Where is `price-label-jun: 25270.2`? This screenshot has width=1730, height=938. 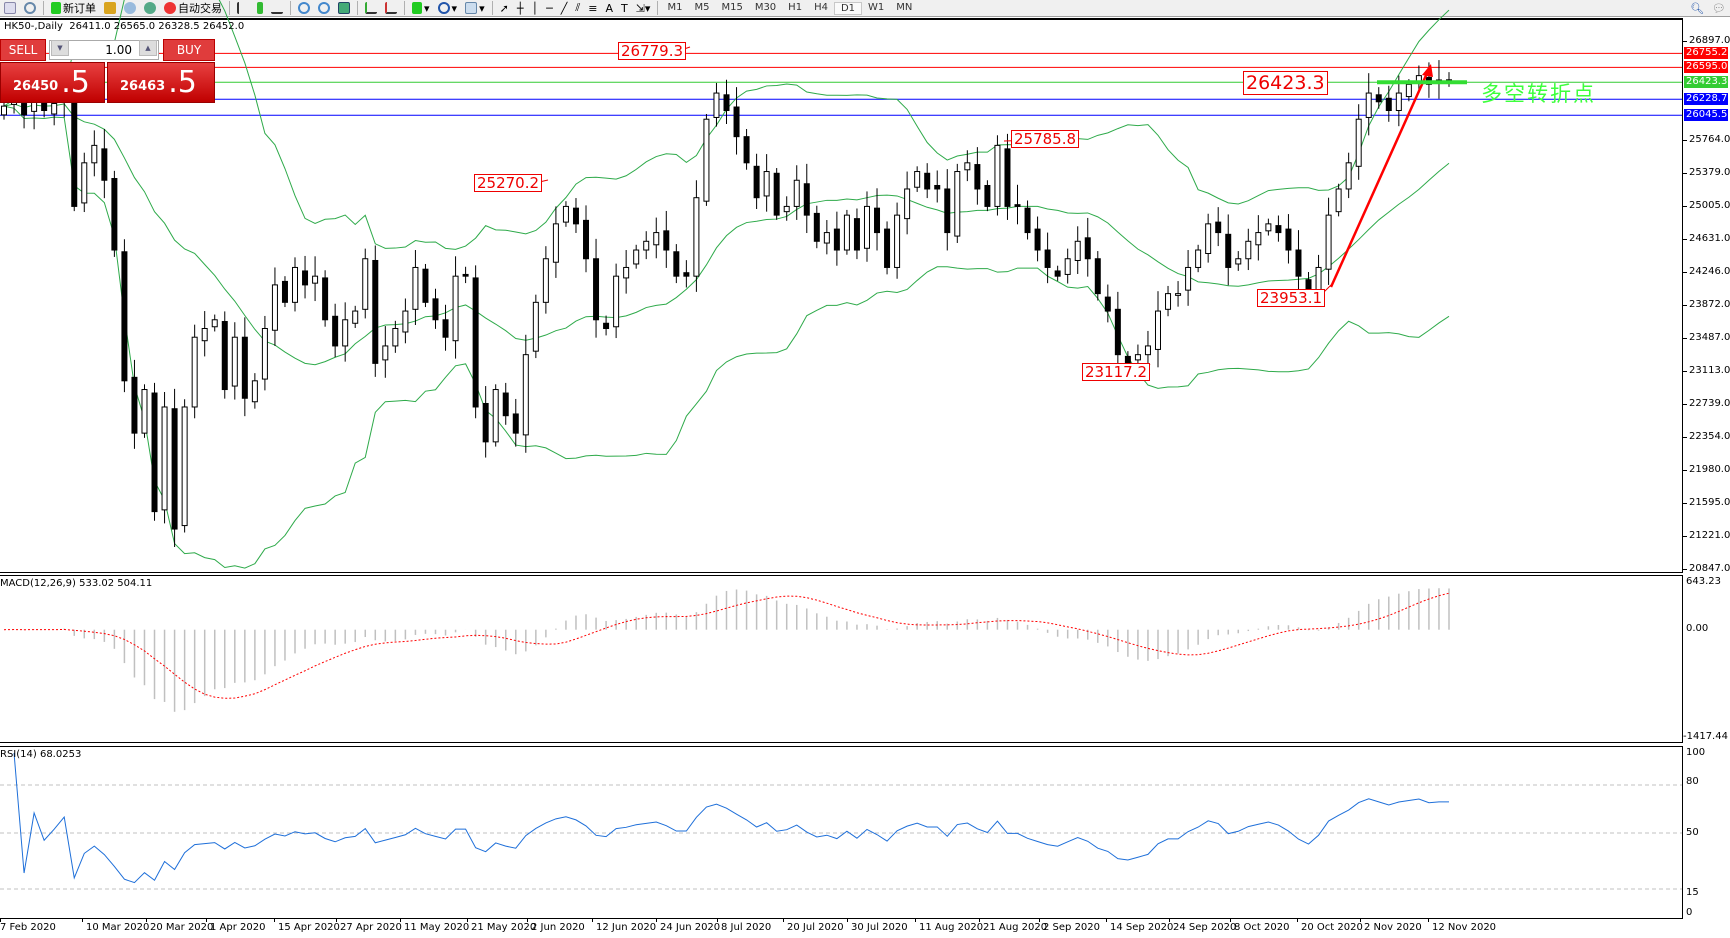 price-label-jun: 25270.2 is located at coordinates (508, 183).